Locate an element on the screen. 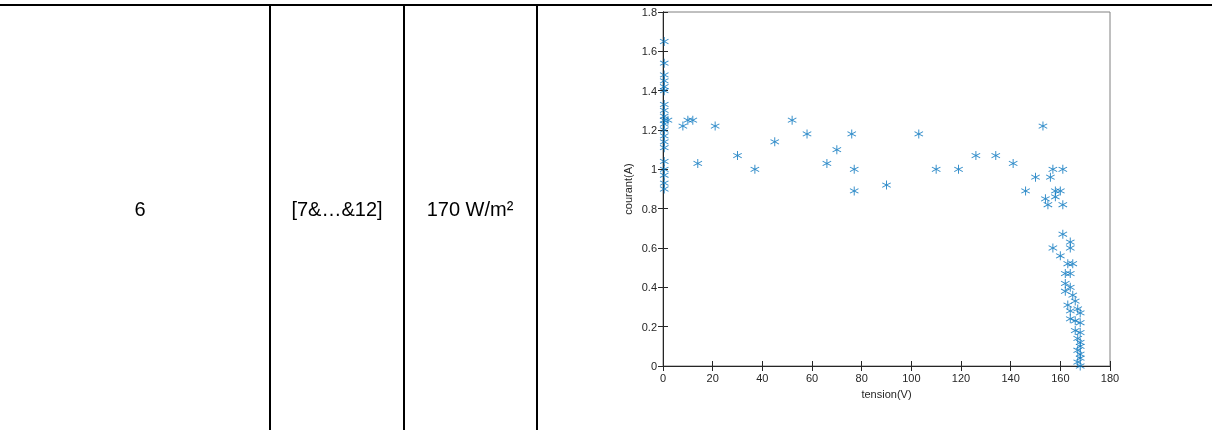 The height and width of the screenshot is (430, 1212). y-tick-label: 1.2 is located at coordinates (649, 130).